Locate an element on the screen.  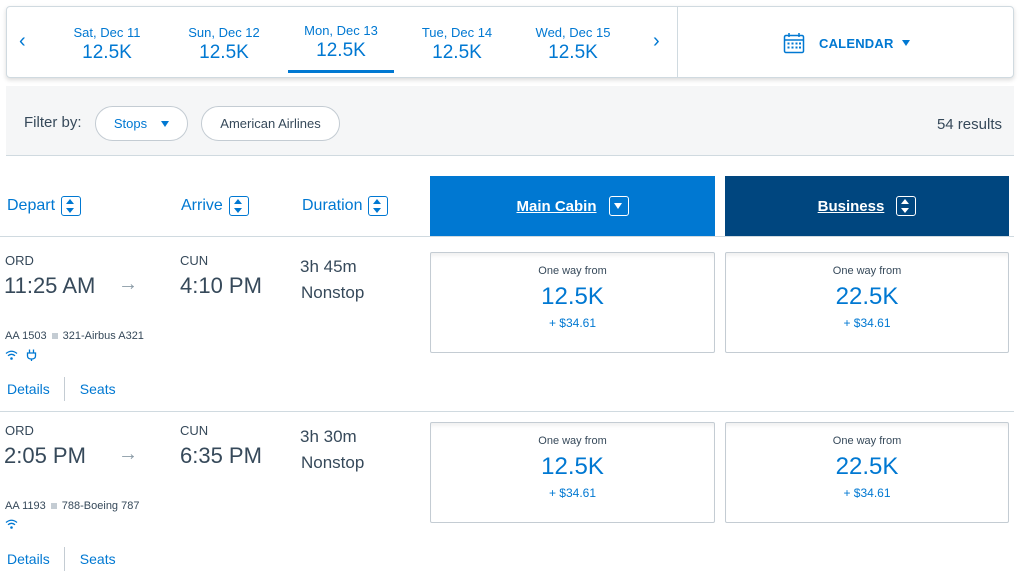
flight-duration: 3h 30m is located at coordinates (328, 436).